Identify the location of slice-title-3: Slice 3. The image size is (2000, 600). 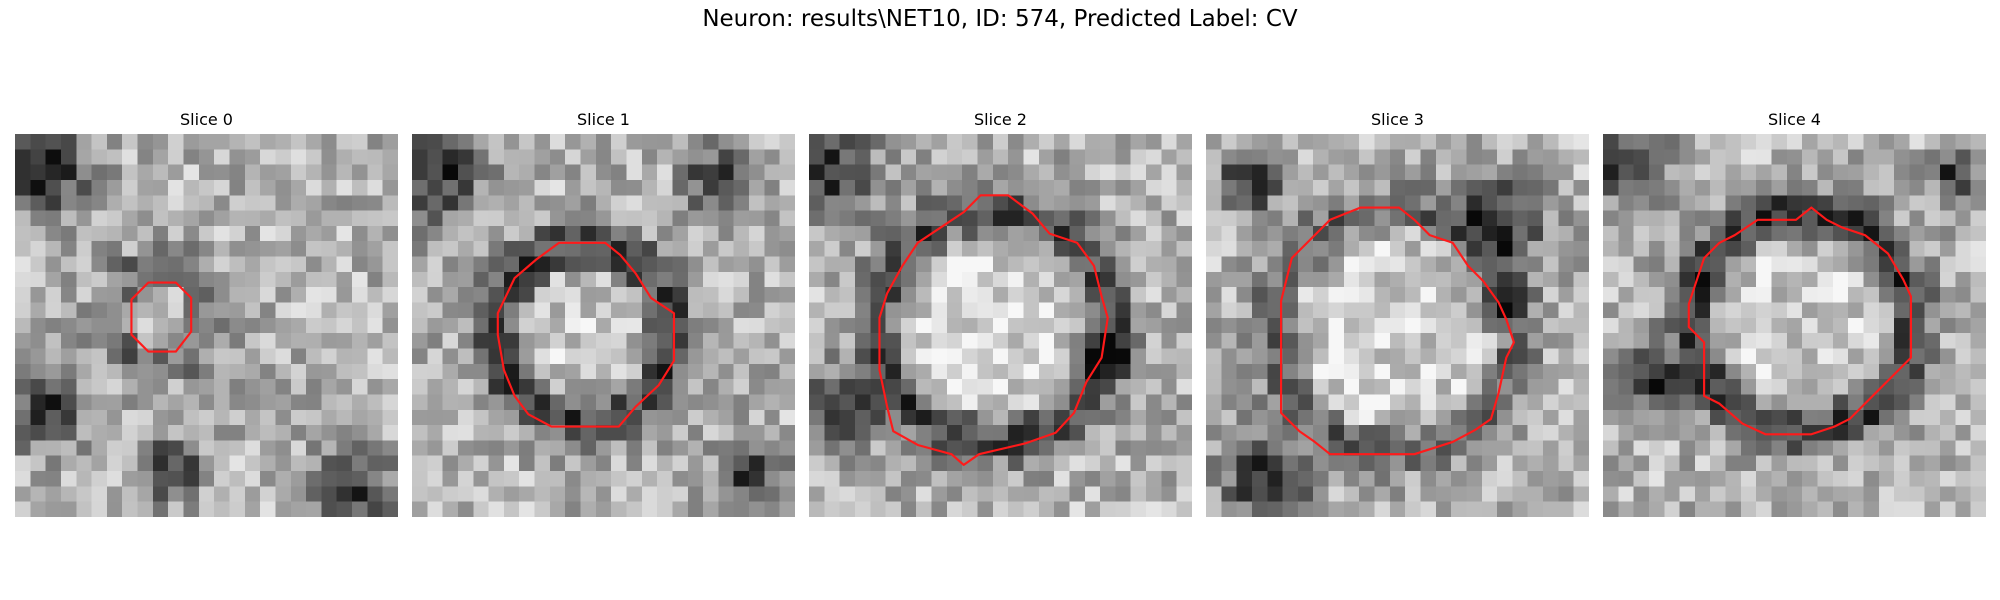
(1397, 119).